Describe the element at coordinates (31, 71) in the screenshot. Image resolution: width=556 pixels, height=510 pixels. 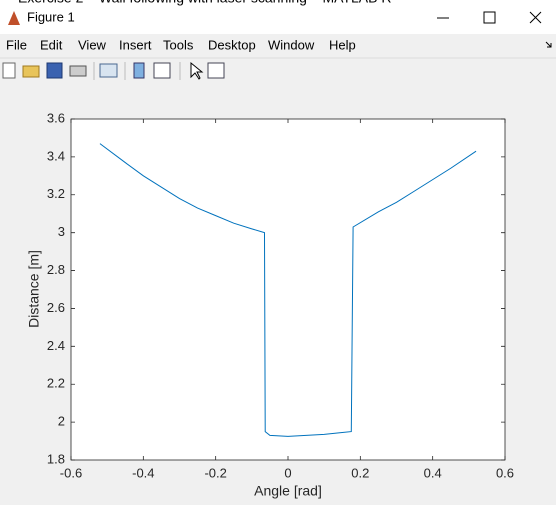
I see `open-icon` at that location.